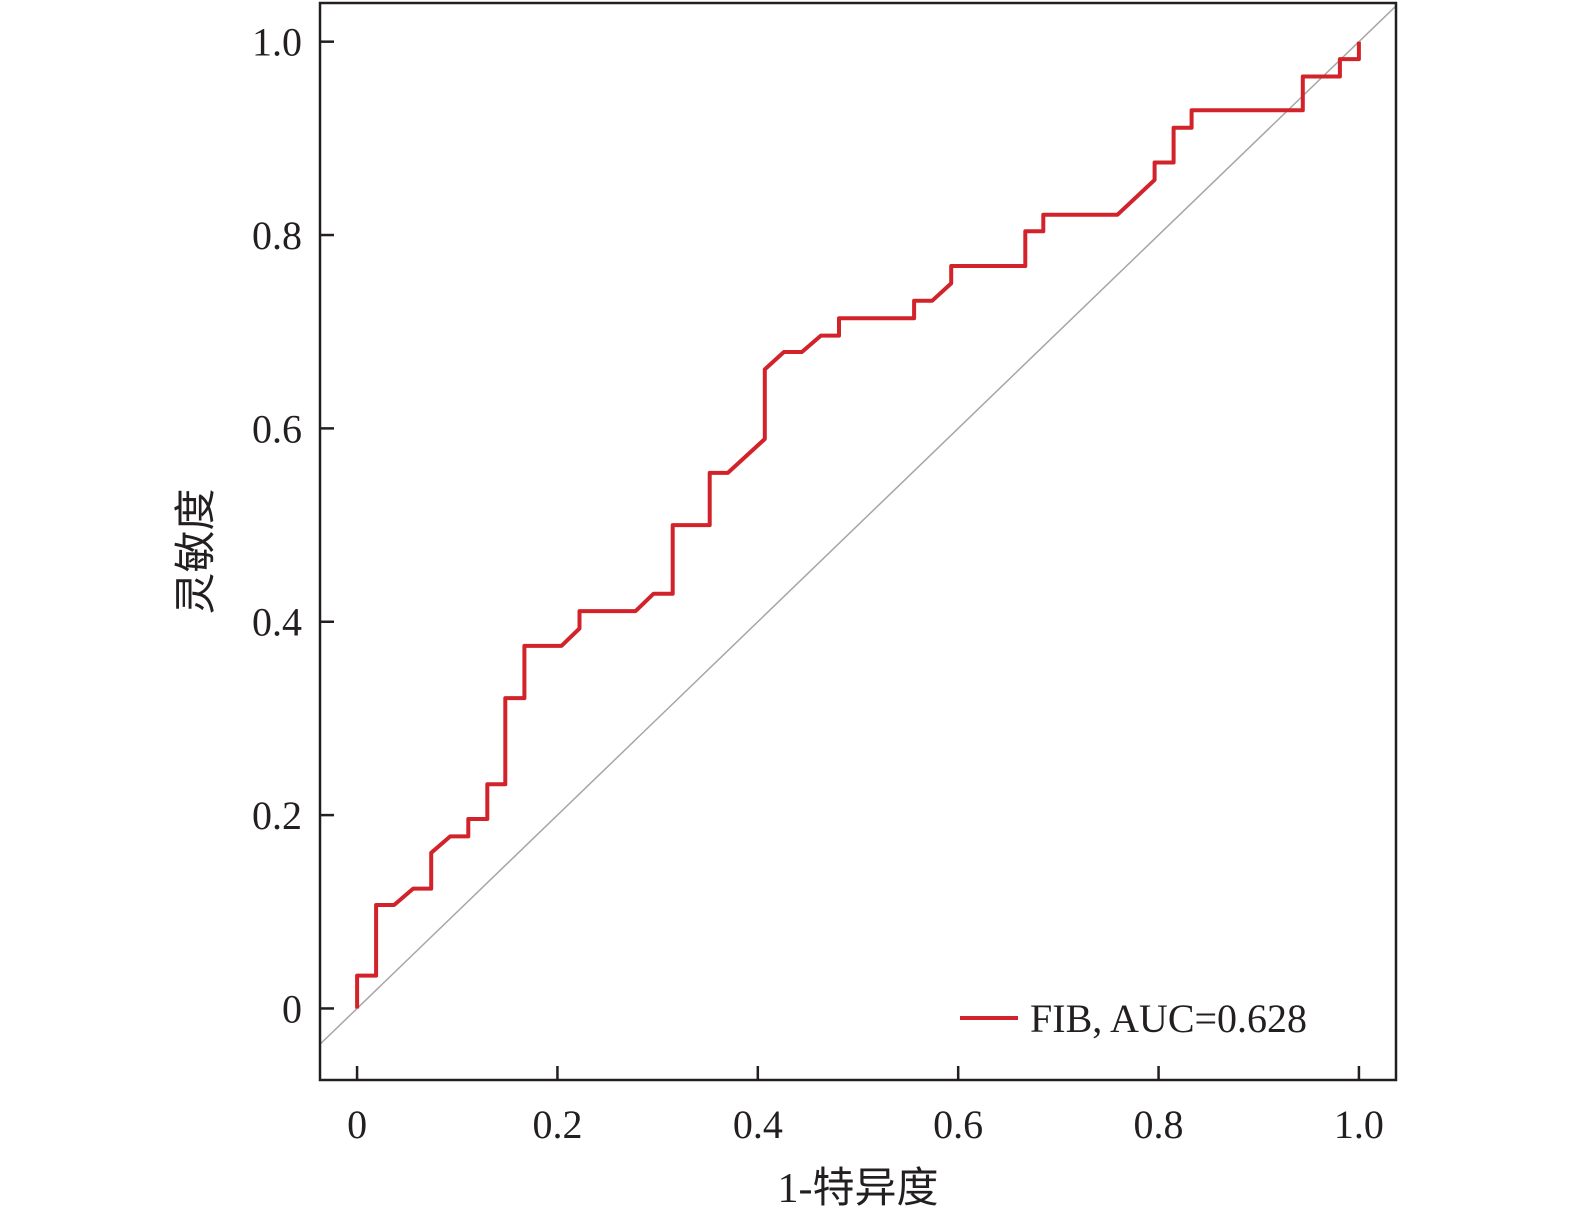 The image size is (1575, 1222). What do you see at coordinates (293, 525) in the screenshot?
I see `y-axis-ticks: 0 0.2 0.4 0.6 0.8 1.0` at bounding box center [293, 525].